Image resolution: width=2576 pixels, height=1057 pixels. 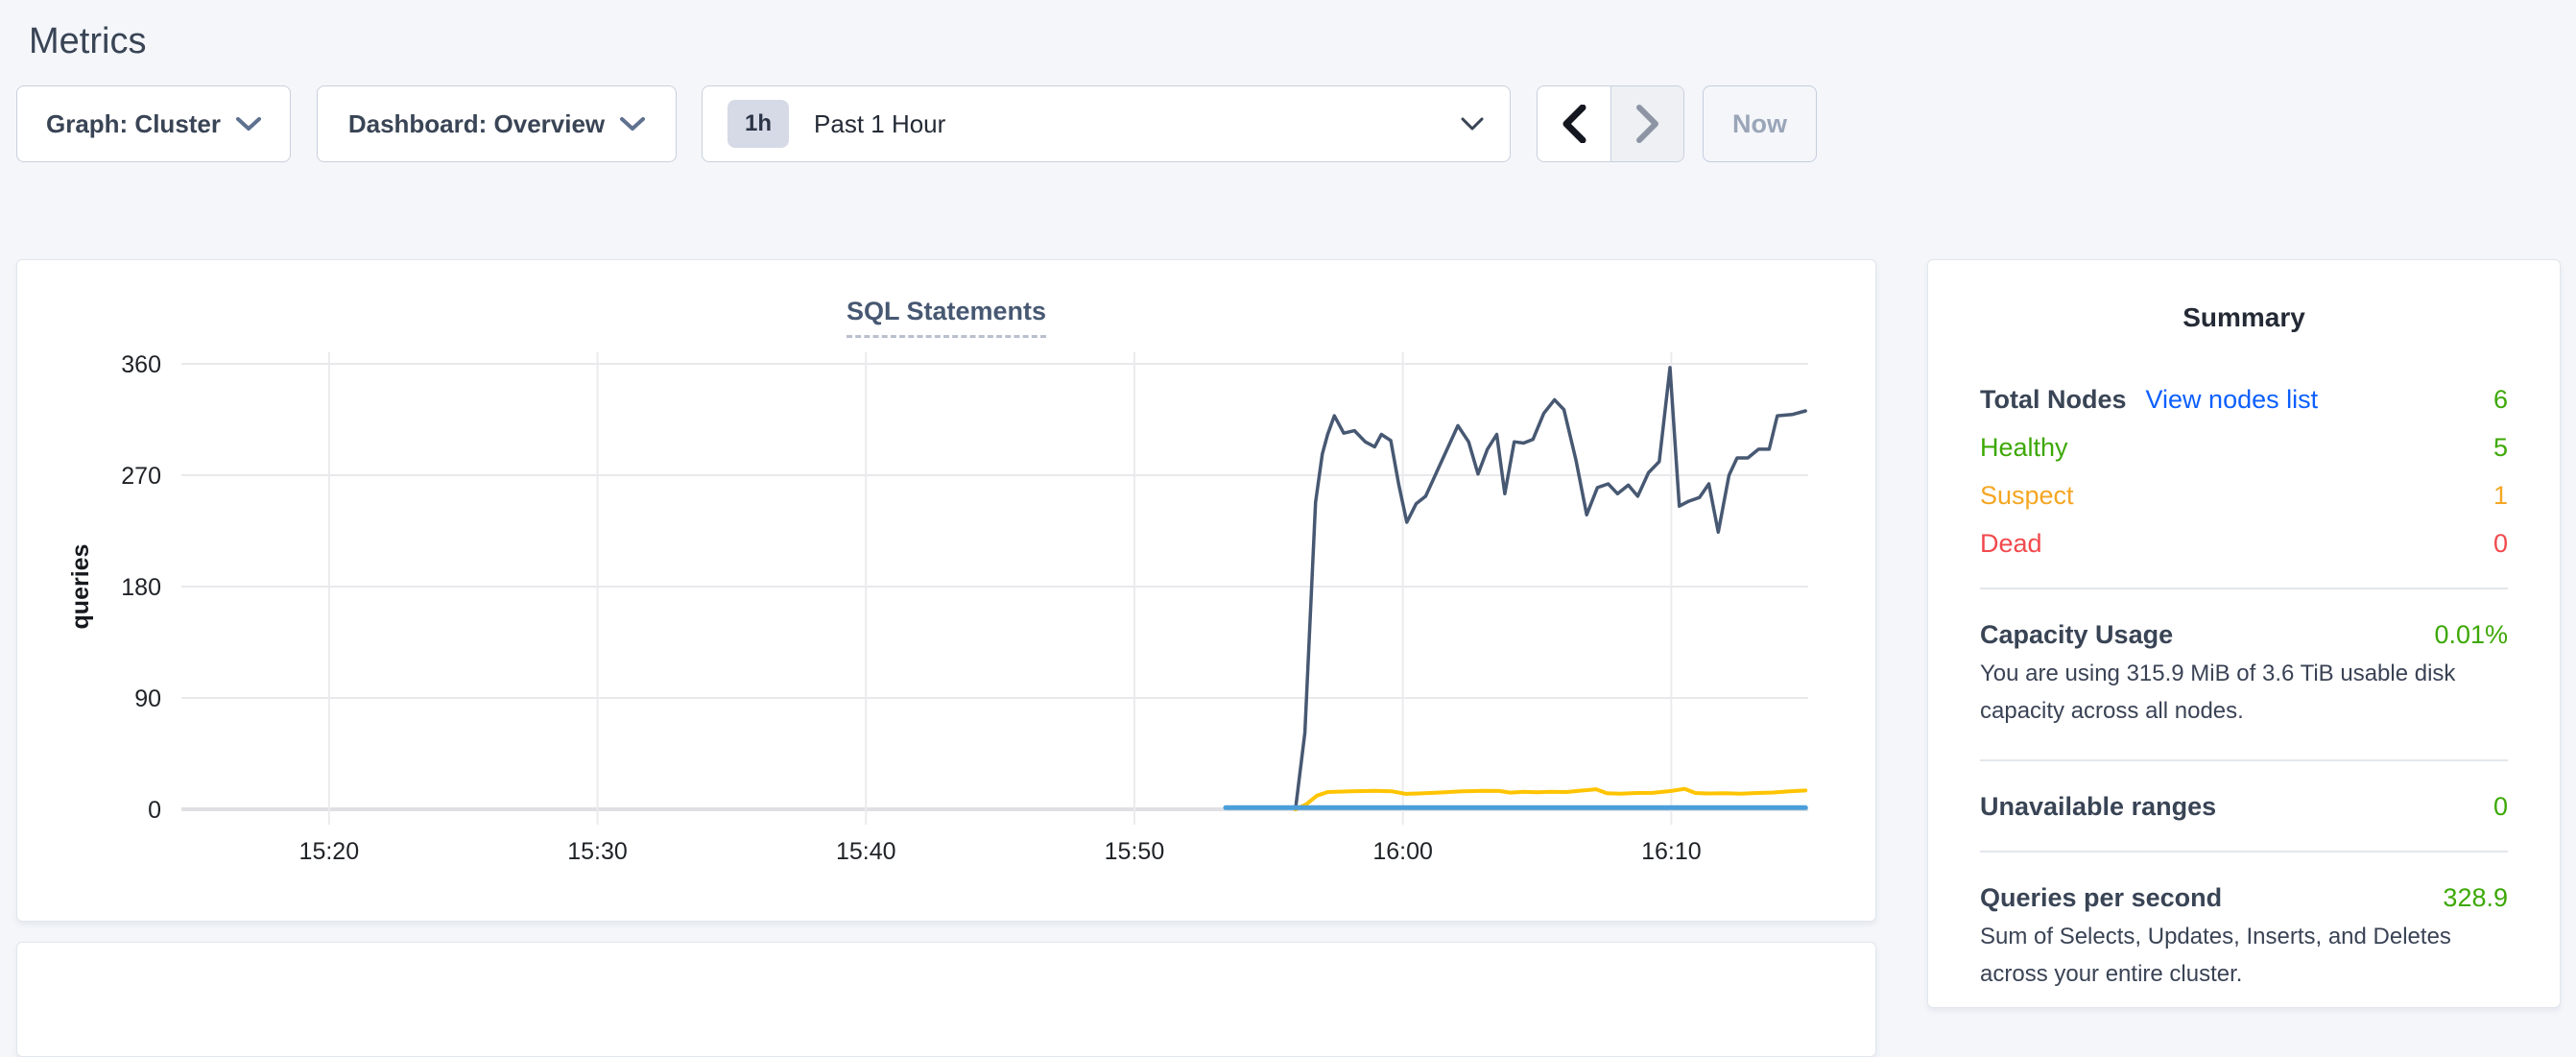 I want to click on unavailable-ranges-value: 0, so click(x=2500, y=806).